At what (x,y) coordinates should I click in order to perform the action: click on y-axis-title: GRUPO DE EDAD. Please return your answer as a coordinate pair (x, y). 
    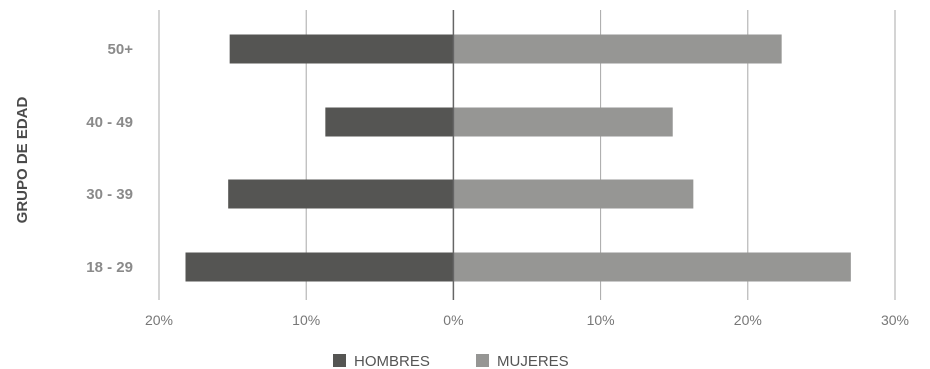
    Looking at the image, I should click on (22, 159).